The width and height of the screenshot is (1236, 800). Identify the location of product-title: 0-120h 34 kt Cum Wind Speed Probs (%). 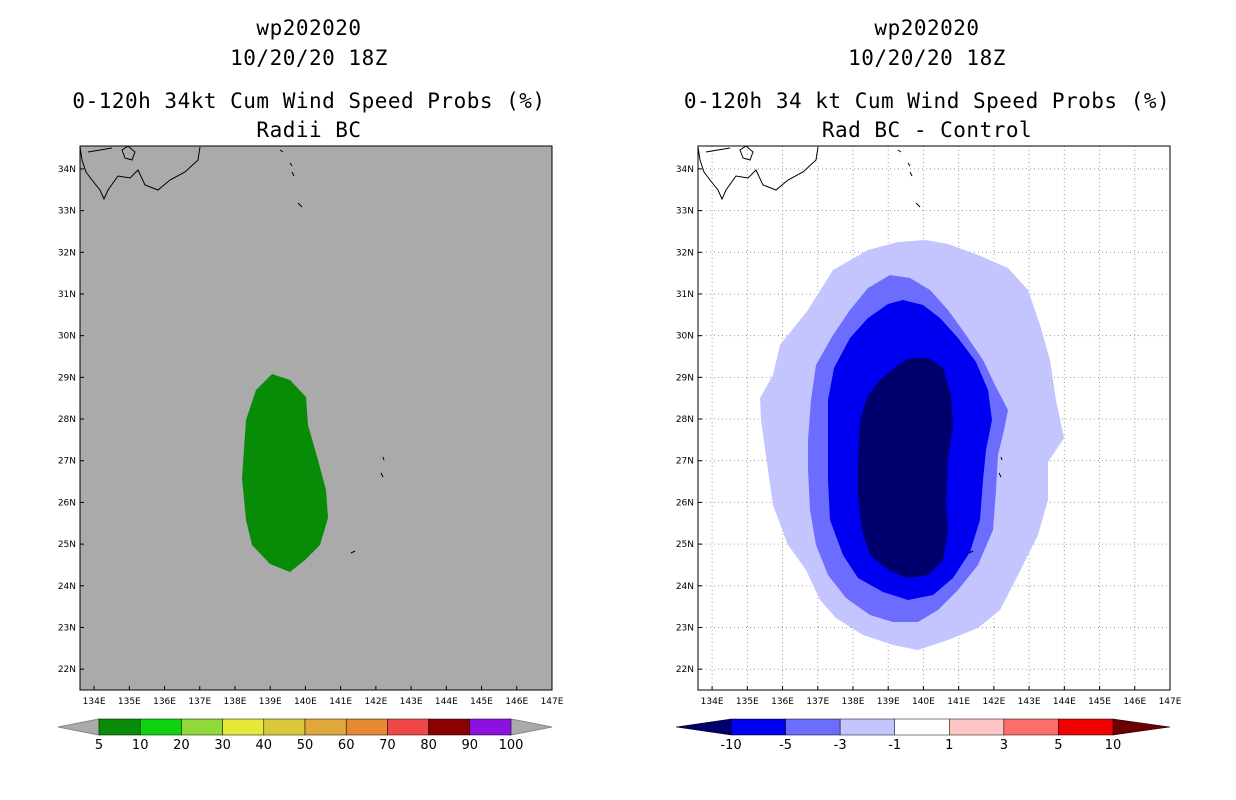
(927, 101).